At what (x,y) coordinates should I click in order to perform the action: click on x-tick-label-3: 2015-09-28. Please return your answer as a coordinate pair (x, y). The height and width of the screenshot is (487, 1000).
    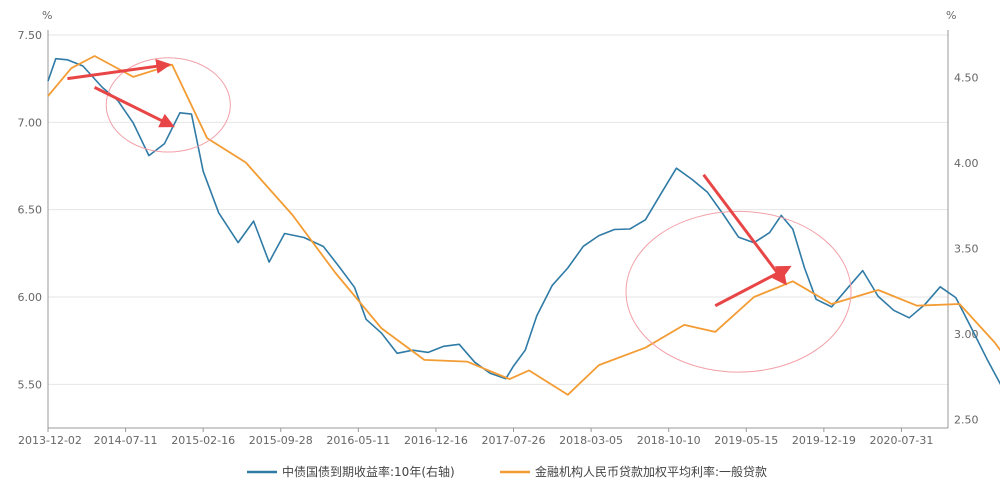
    Looking at the image, I should click on (281, 440).